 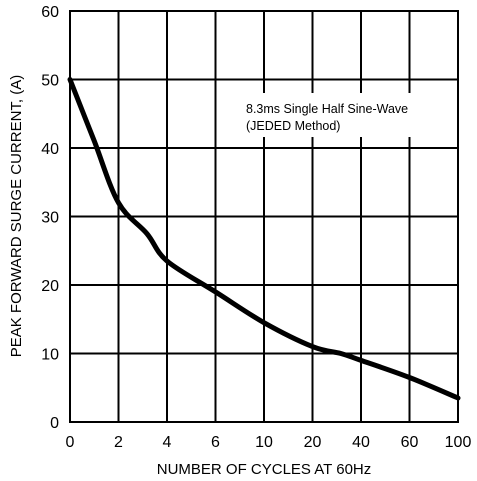 I want to click on y-tick-label: 30, so click(x=50, y=218).